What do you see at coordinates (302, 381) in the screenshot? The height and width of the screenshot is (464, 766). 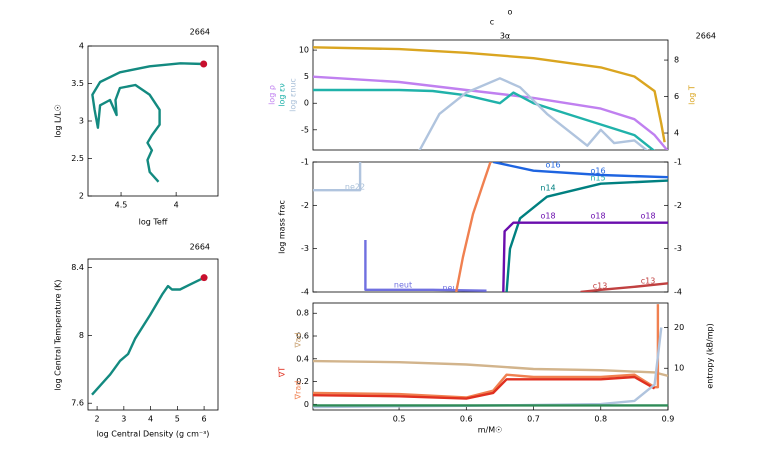 I see `y-tick-label: 0.2` at bounding box center [302, 381].